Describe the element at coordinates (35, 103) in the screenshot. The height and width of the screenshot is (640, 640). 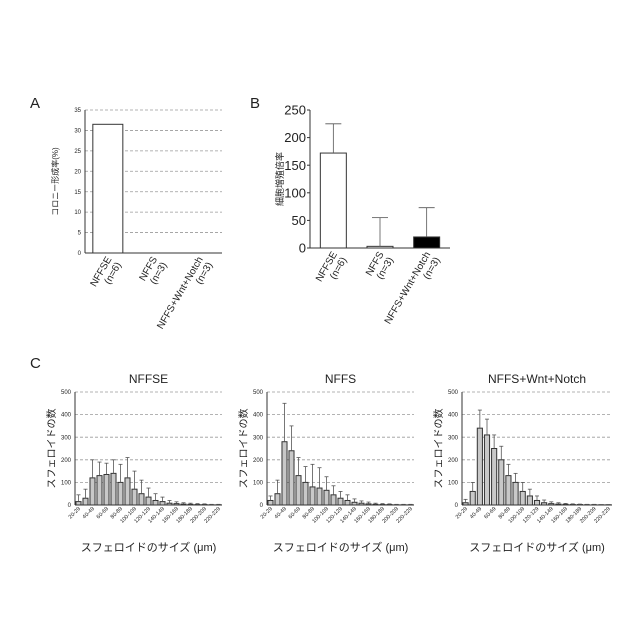
I see `panel-a-letter: A` at that location.